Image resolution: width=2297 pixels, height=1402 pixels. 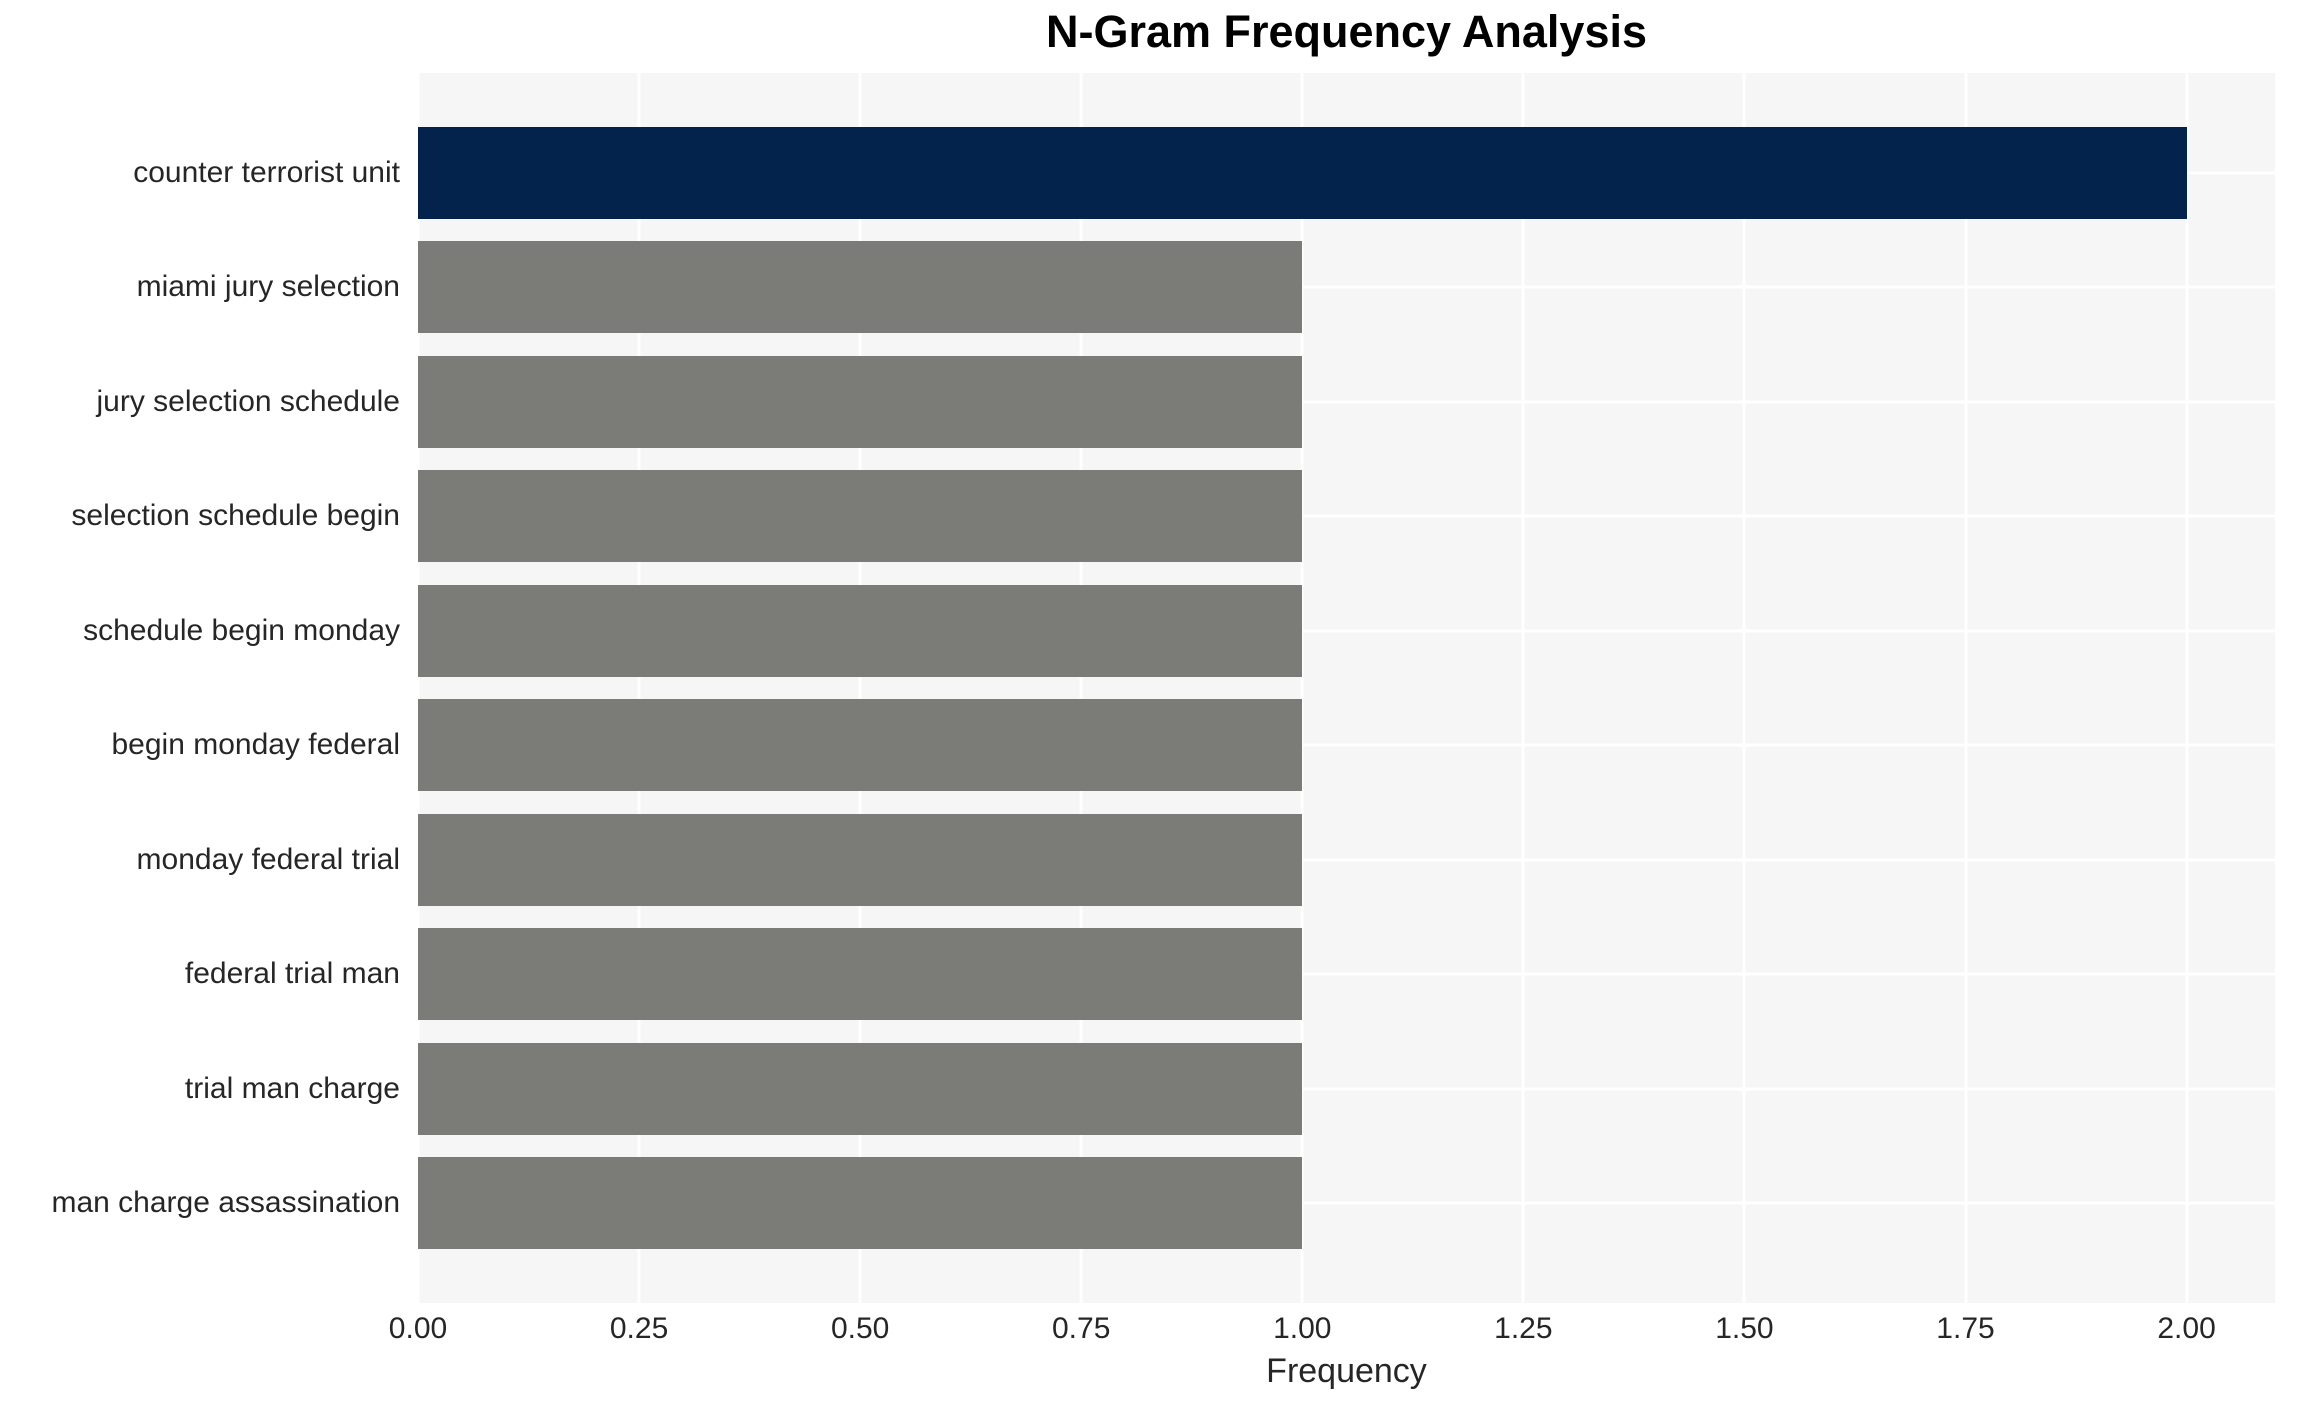 I want to click on x-tick-label: 0.50, so click(x=860, y=1328).